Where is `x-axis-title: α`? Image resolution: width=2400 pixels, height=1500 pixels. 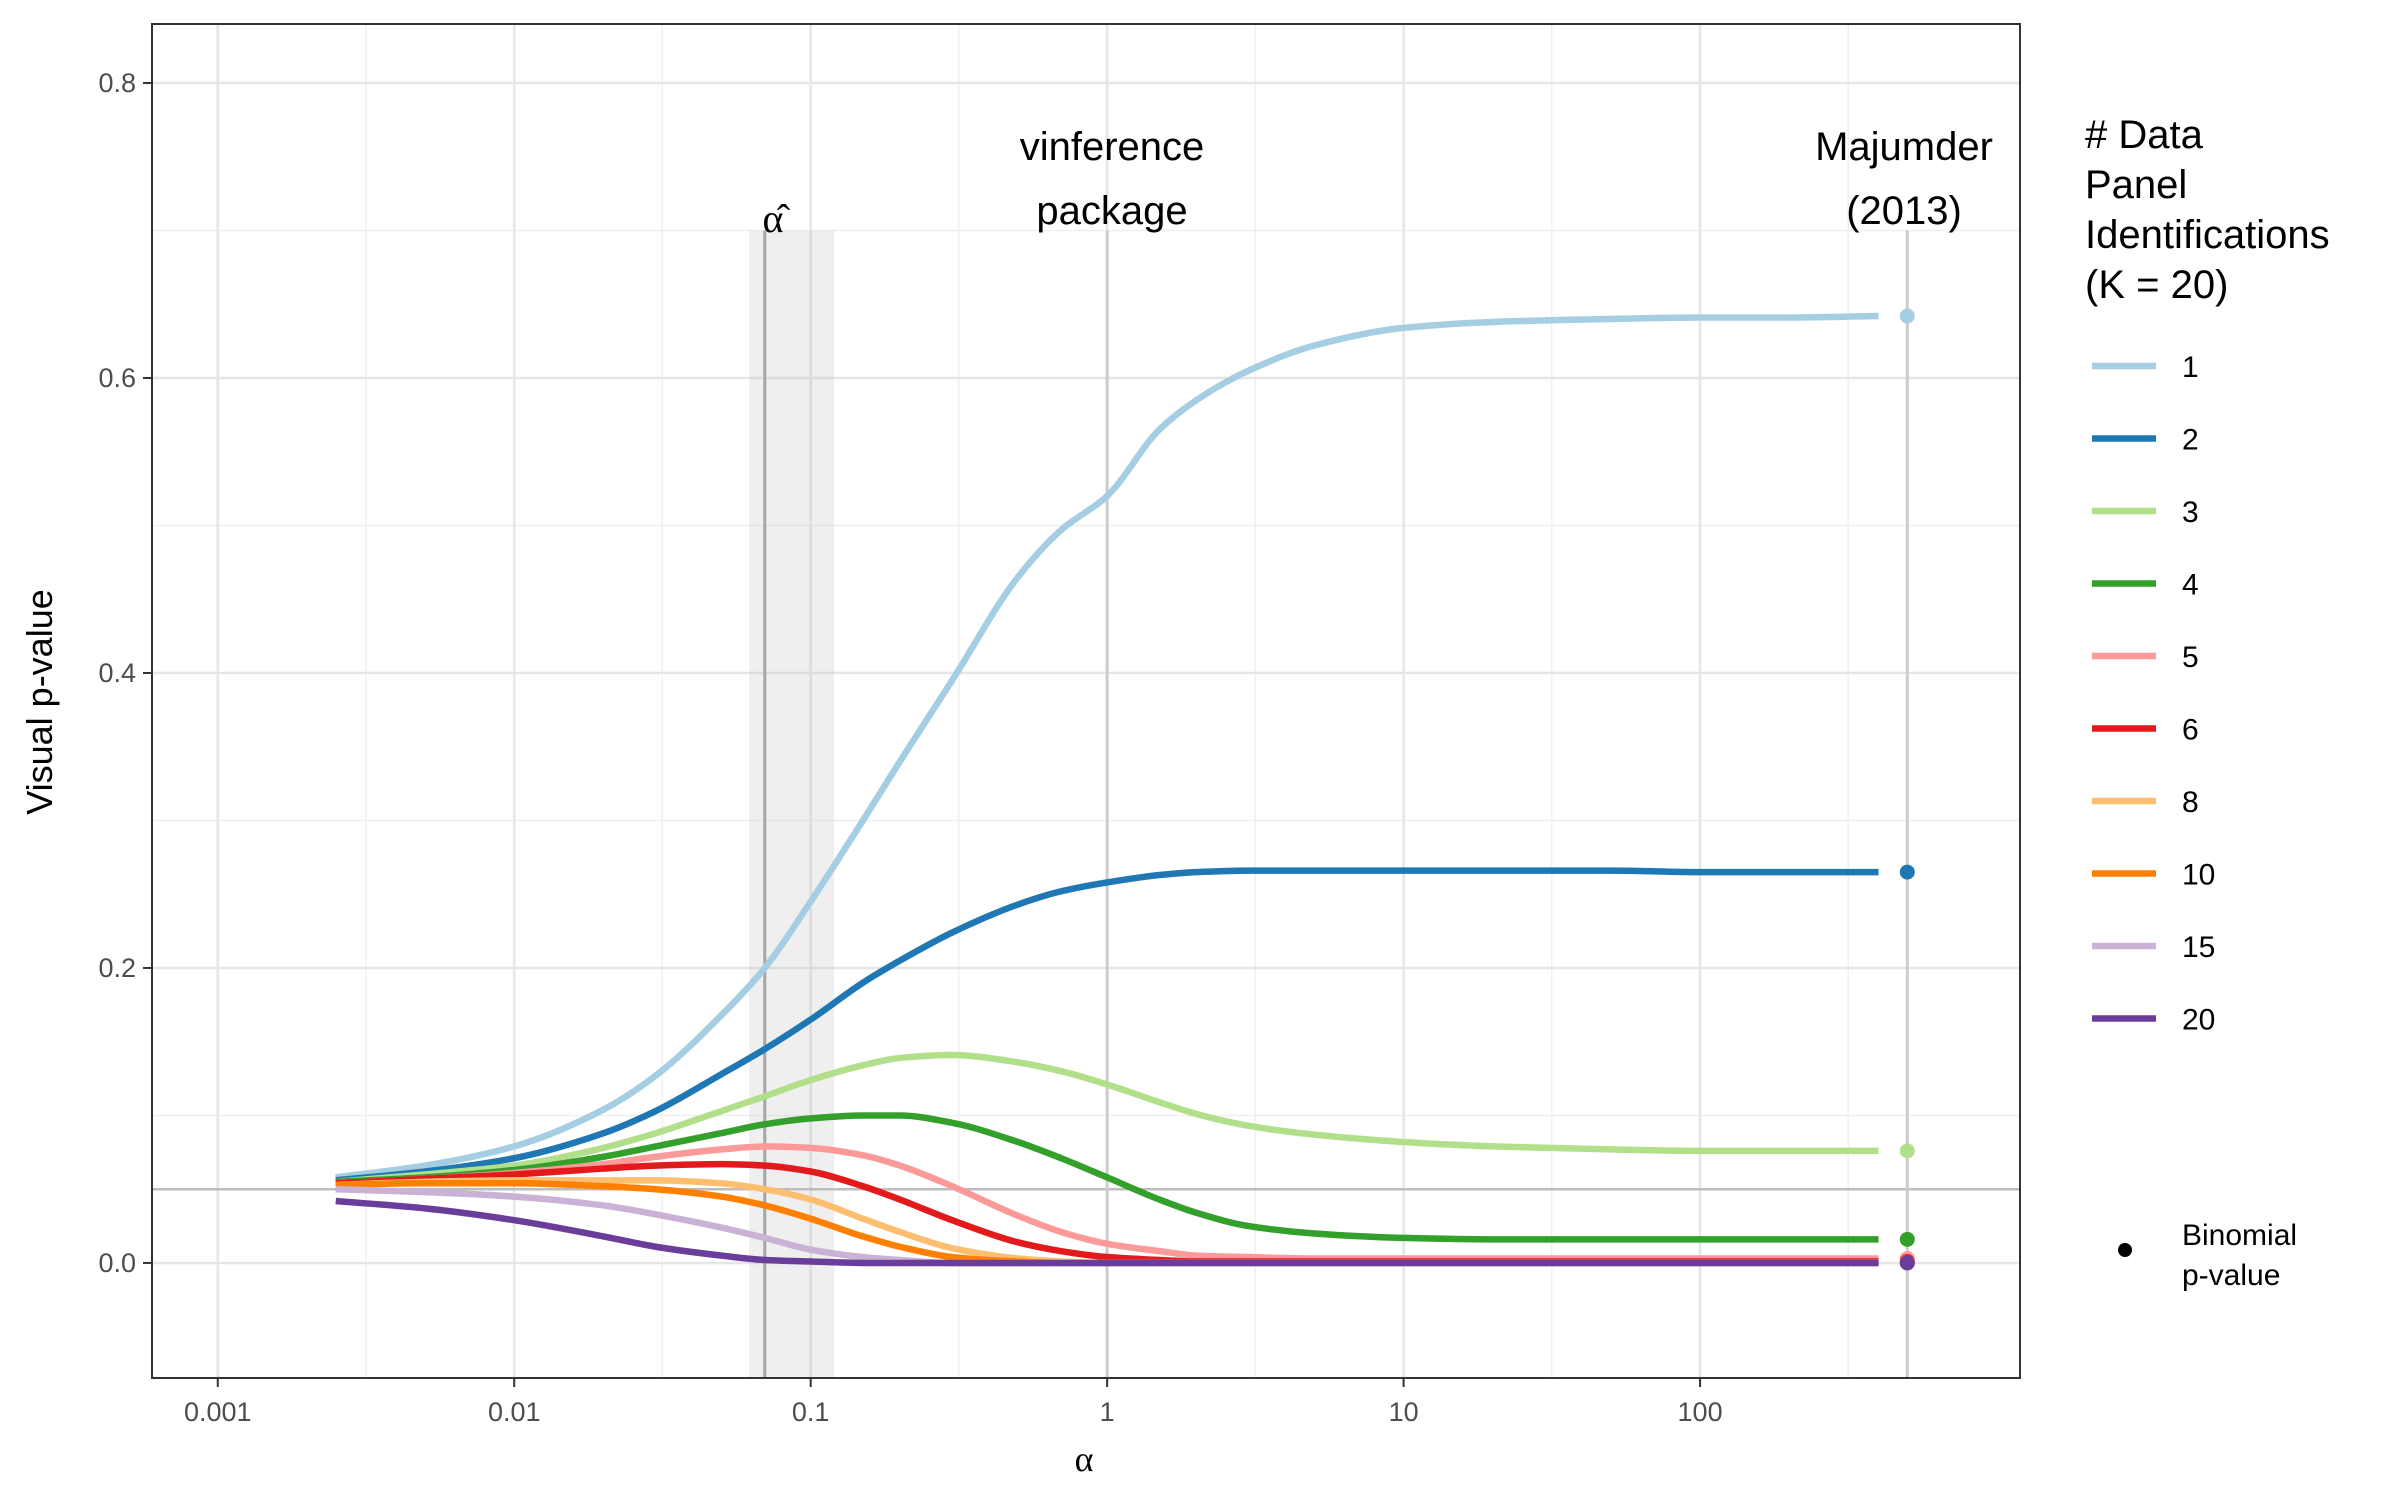 x-axis-title: α is located at coordinates (1084, 1459).